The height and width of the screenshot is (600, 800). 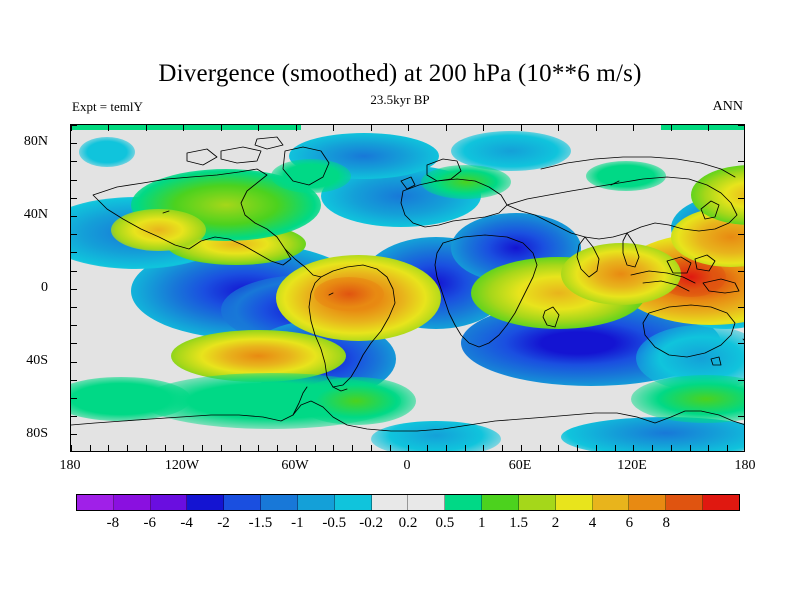 I want to click on colorbar-tick-0.5: 0.5, so click(x=445, y=523).